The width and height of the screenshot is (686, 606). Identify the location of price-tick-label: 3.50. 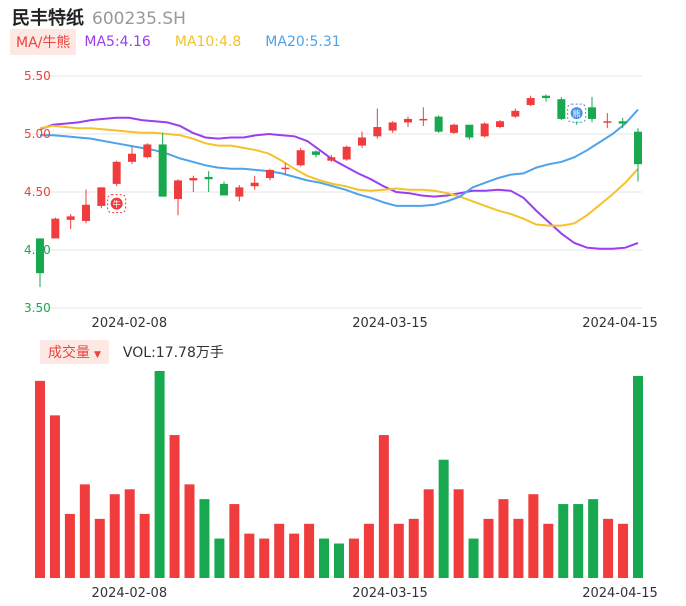
(37, 308).